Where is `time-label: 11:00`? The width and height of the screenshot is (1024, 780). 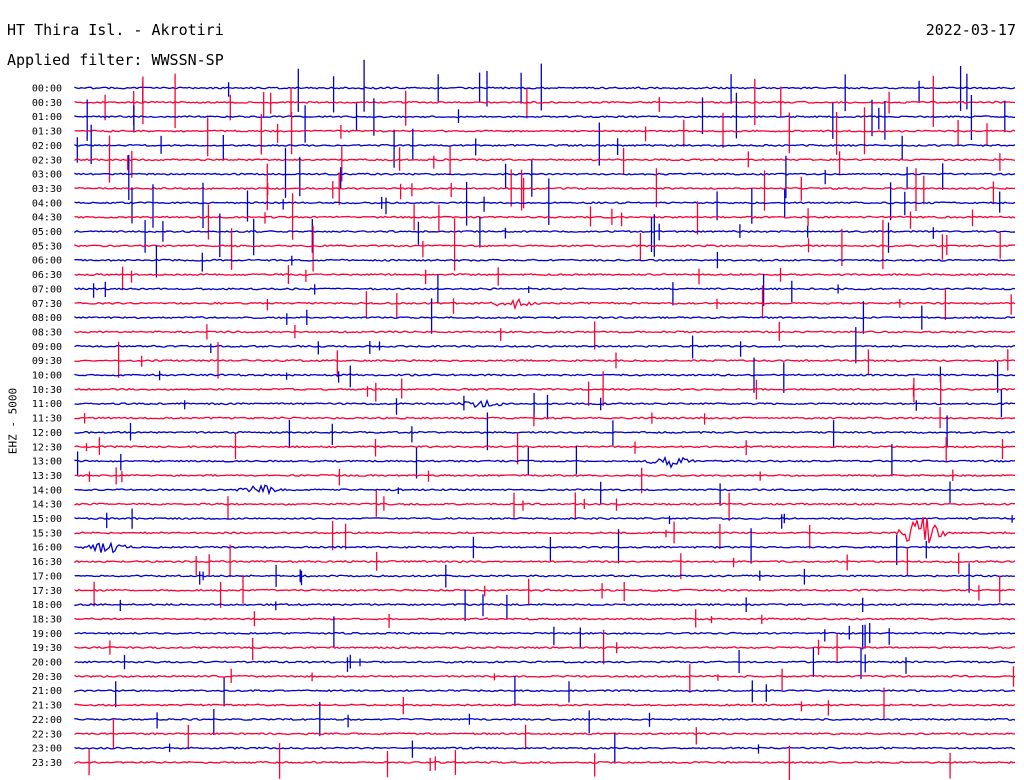 time-label: 11:00 is located at coordinates (47, 404).